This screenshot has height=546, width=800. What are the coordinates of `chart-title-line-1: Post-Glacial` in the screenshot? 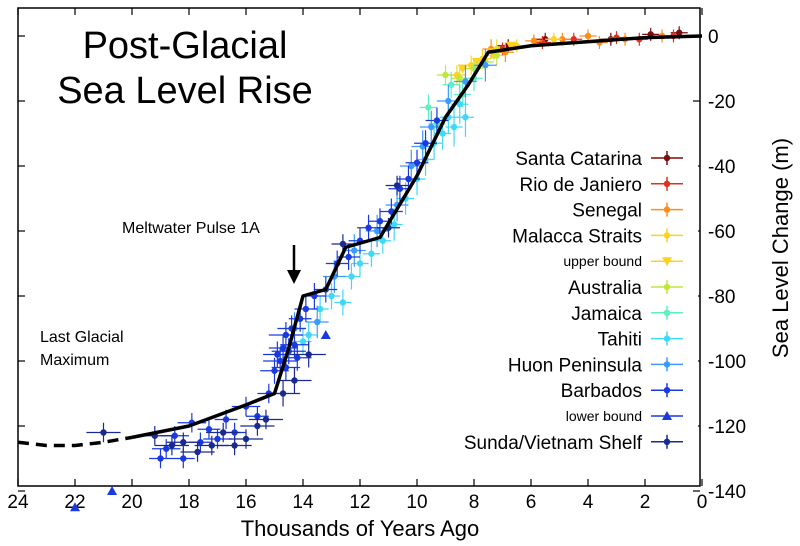 It's located at (185, 46).